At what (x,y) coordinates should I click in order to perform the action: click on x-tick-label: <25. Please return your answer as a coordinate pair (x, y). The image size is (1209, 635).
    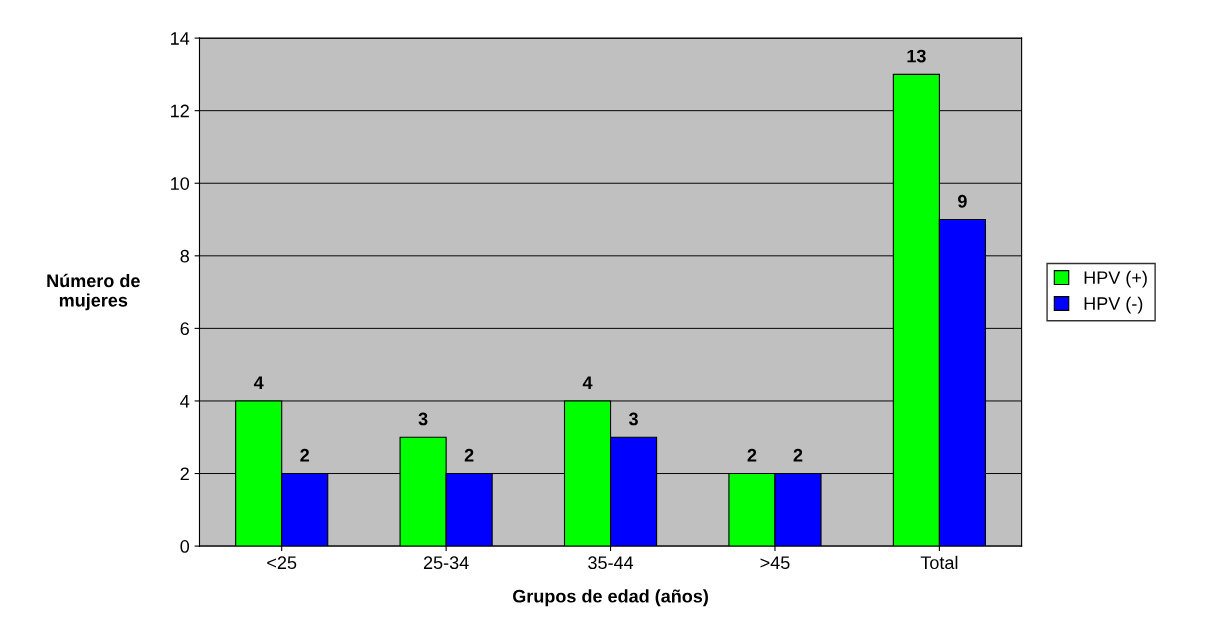
    Looking at the image, I should click on (282, 563).